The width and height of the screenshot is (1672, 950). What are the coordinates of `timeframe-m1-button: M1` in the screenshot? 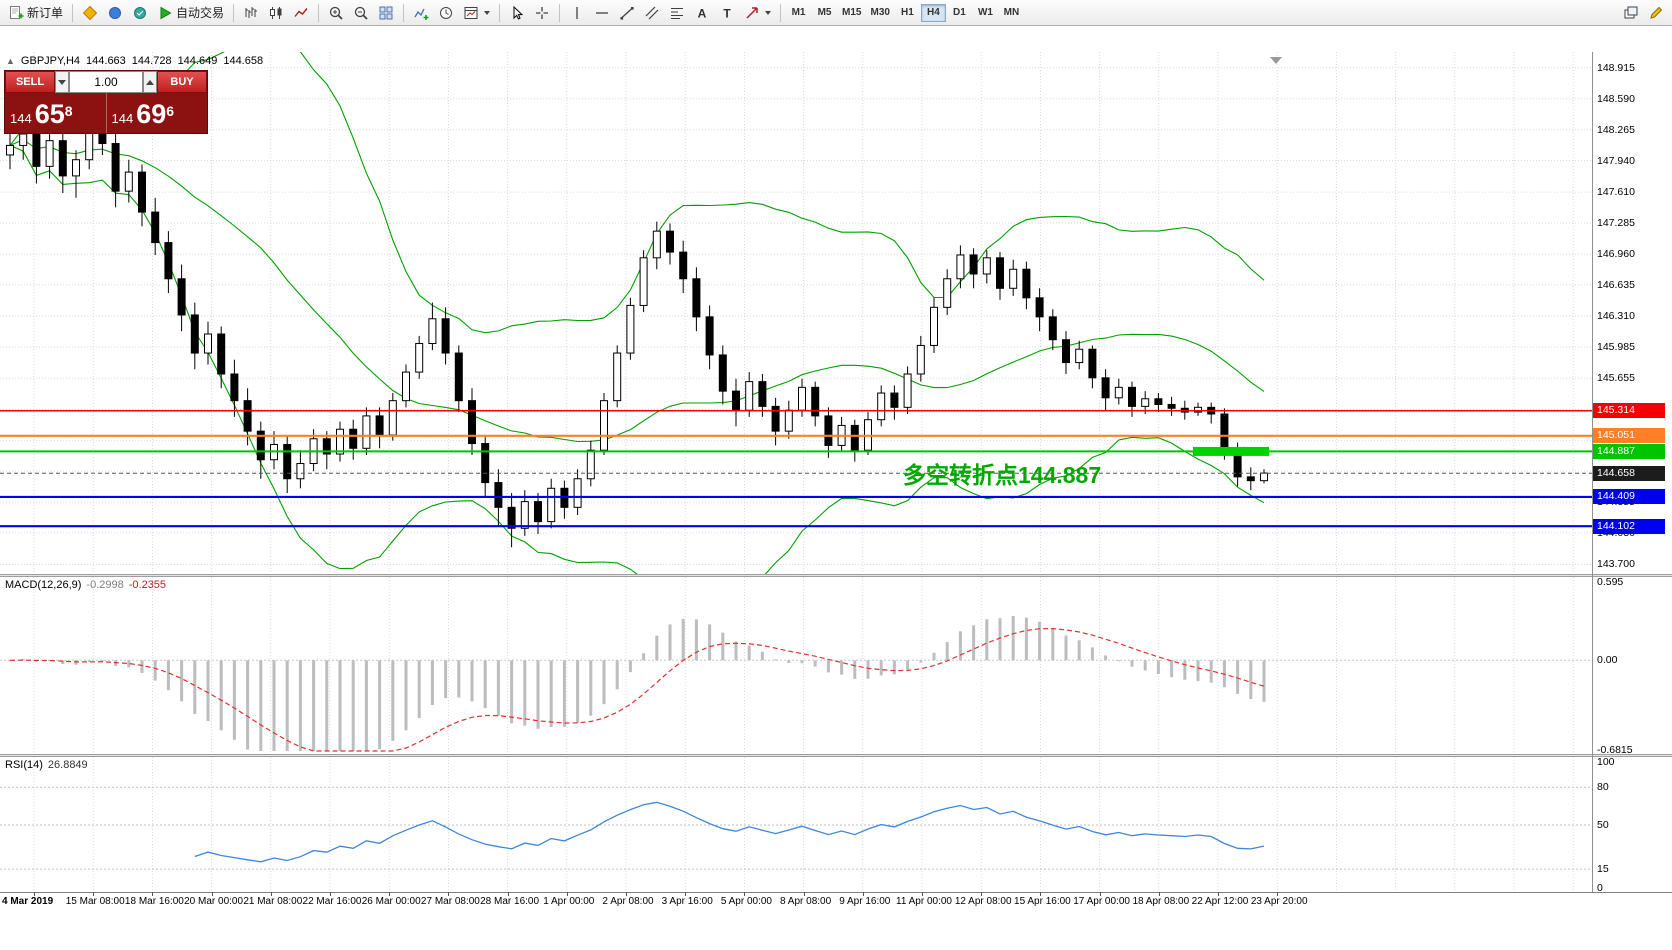 It's located at (798, 13).